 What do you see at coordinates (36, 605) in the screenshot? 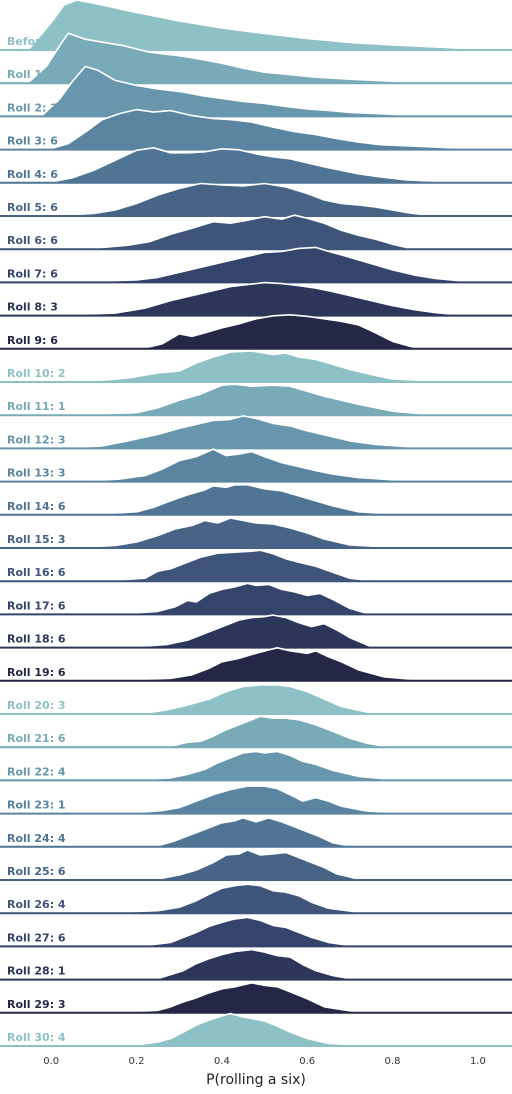
I see `ridge-label: Roll 17: 6` at bounding box center [36, 605].